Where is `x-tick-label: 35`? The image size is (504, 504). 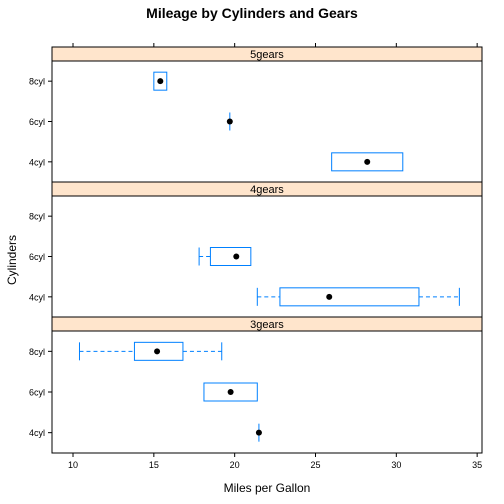 x-tick-label: 35 is located at coordinates (477, 465).